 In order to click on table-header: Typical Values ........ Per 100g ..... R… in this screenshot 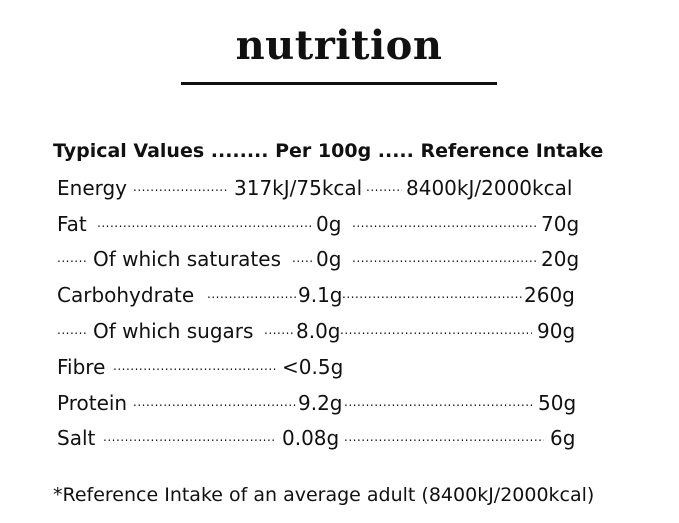, I will do `click(328, 151)`.